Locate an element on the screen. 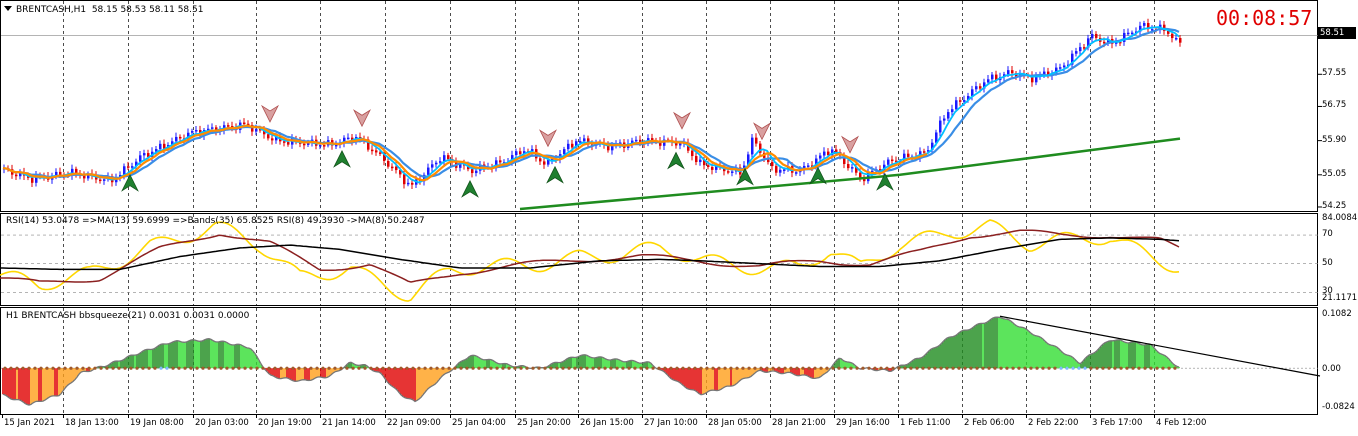 Image resolution: width=1358 pixels, height=436 pixels. squeeze-zero-label: 0.00 is located at coordinates (1331, 369).